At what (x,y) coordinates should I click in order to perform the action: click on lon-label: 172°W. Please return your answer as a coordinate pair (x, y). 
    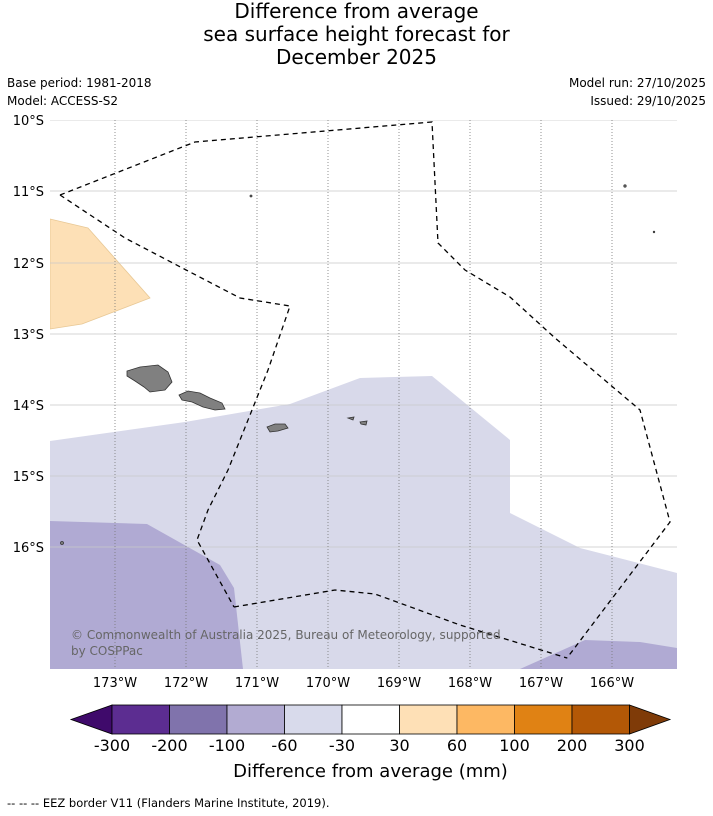
    Looking at the image, I should click on (186, 683).